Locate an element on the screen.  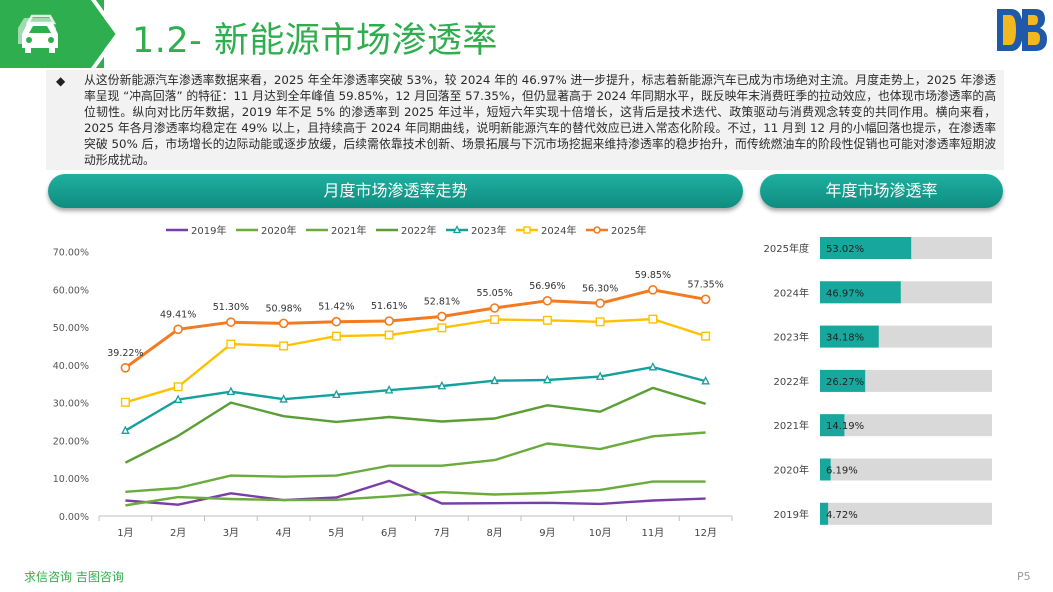
legend-label: 2019年 is located at coordinates (208, 230).